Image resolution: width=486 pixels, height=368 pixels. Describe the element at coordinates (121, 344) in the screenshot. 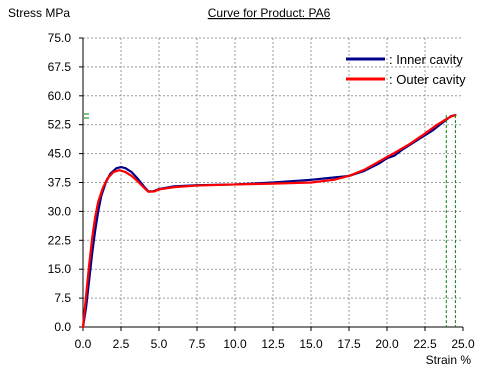

I see `x-tick-label: 2.5` at that location.